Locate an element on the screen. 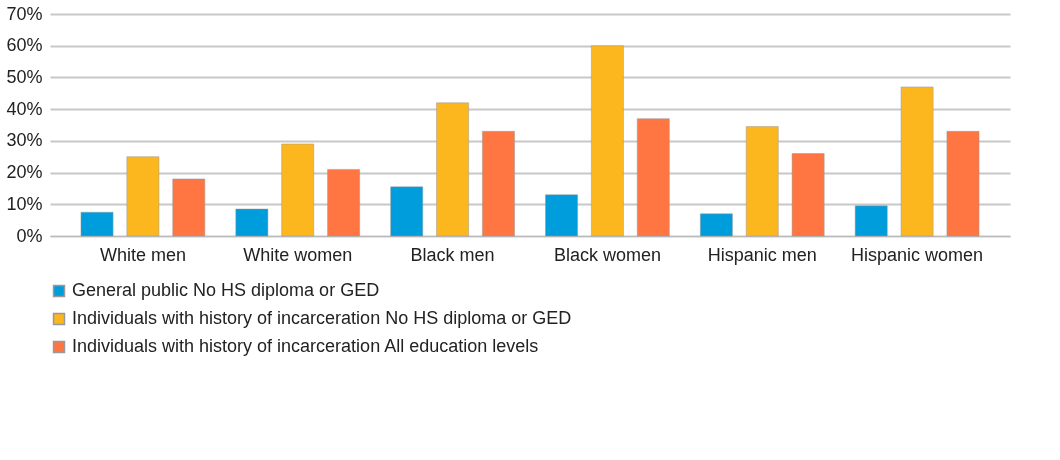 The height and width of the screenshot is (460, 1060). y-tick-label: 20% is located at coordinates (24, 172).